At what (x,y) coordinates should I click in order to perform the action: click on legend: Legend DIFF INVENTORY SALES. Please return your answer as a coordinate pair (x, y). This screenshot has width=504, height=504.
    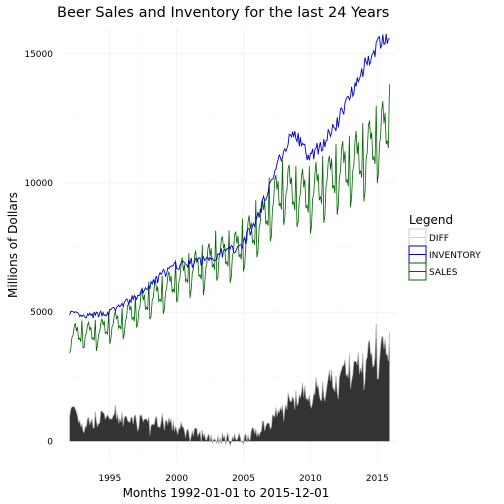
    Looking at the image, I should click on (444, 247).